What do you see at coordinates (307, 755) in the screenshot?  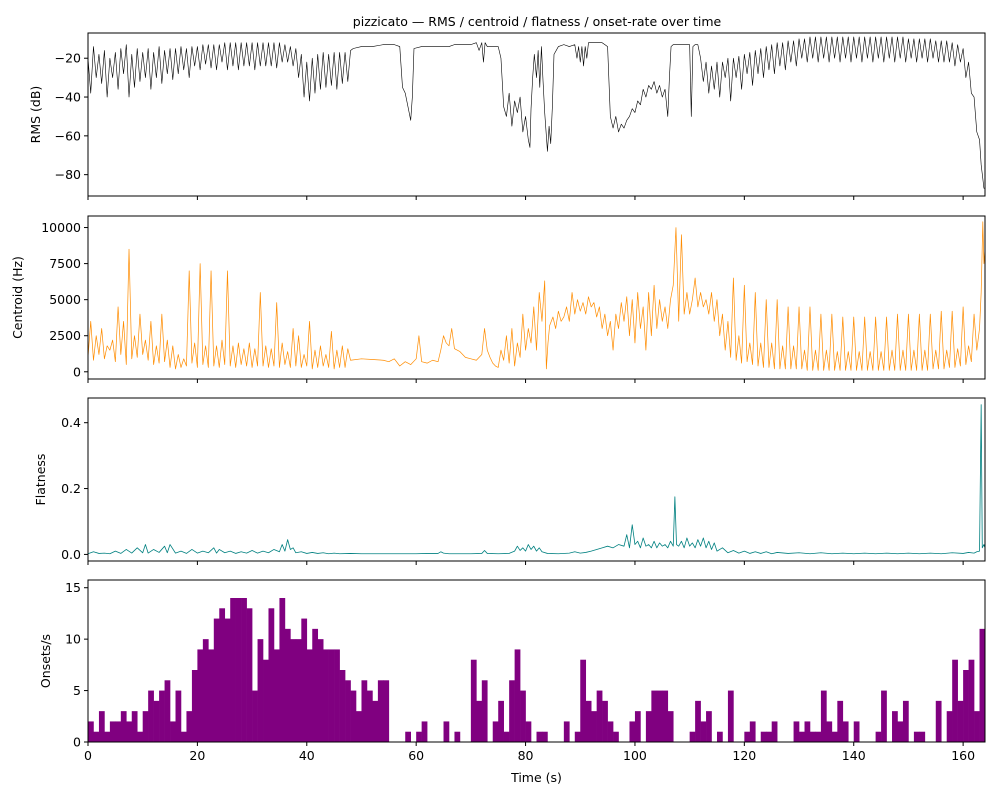 I see `x-tick-label: 40` at bounding box center [307, 755].